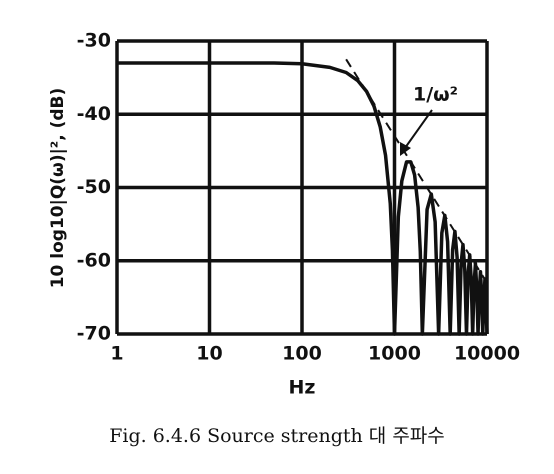 The height and width of the screenshot is (474, 554). I want to click on y-tick-label: -50, so click(94, 187).